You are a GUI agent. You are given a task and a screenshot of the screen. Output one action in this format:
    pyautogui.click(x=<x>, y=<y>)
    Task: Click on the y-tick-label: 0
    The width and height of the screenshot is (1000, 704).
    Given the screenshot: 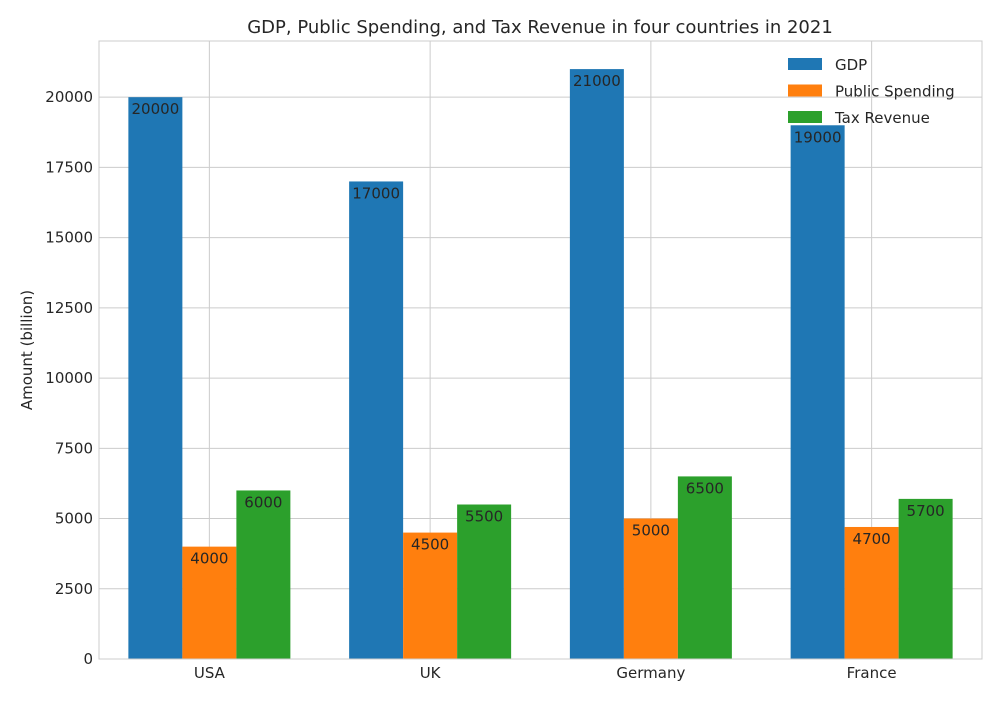 What is the action you would take?
    pyautogui.click(x=88, y=659)
    